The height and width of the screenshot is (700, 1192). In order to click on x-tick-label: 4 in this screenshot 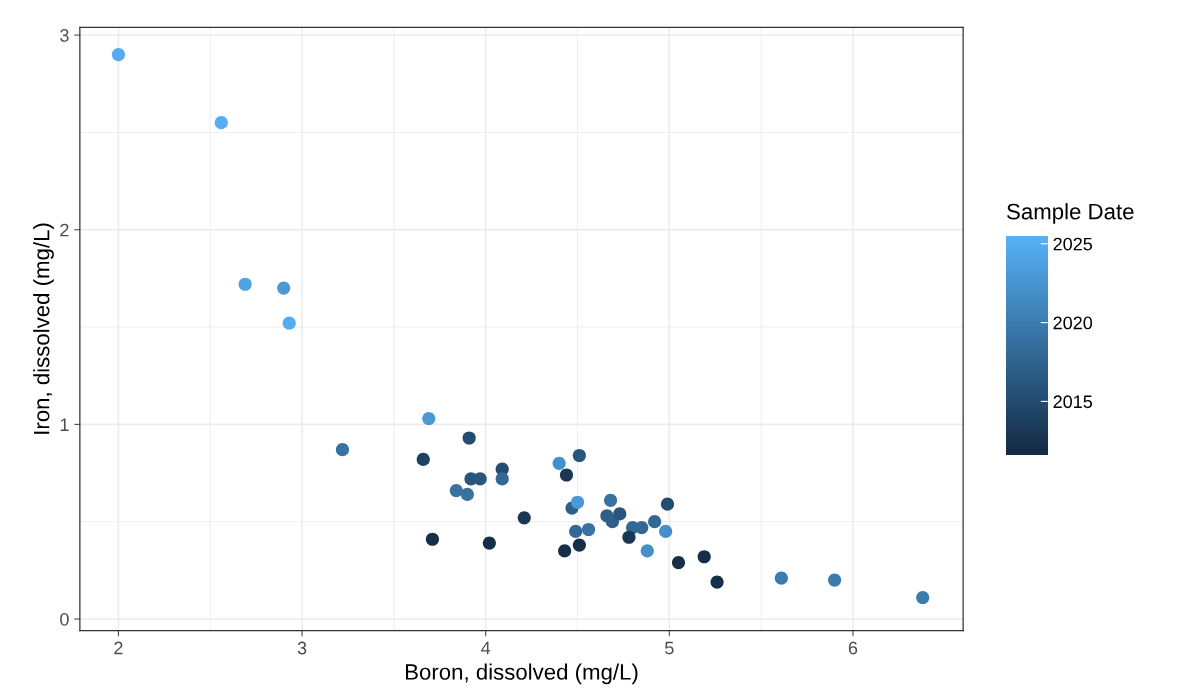, I will do `click(486, 648)`.